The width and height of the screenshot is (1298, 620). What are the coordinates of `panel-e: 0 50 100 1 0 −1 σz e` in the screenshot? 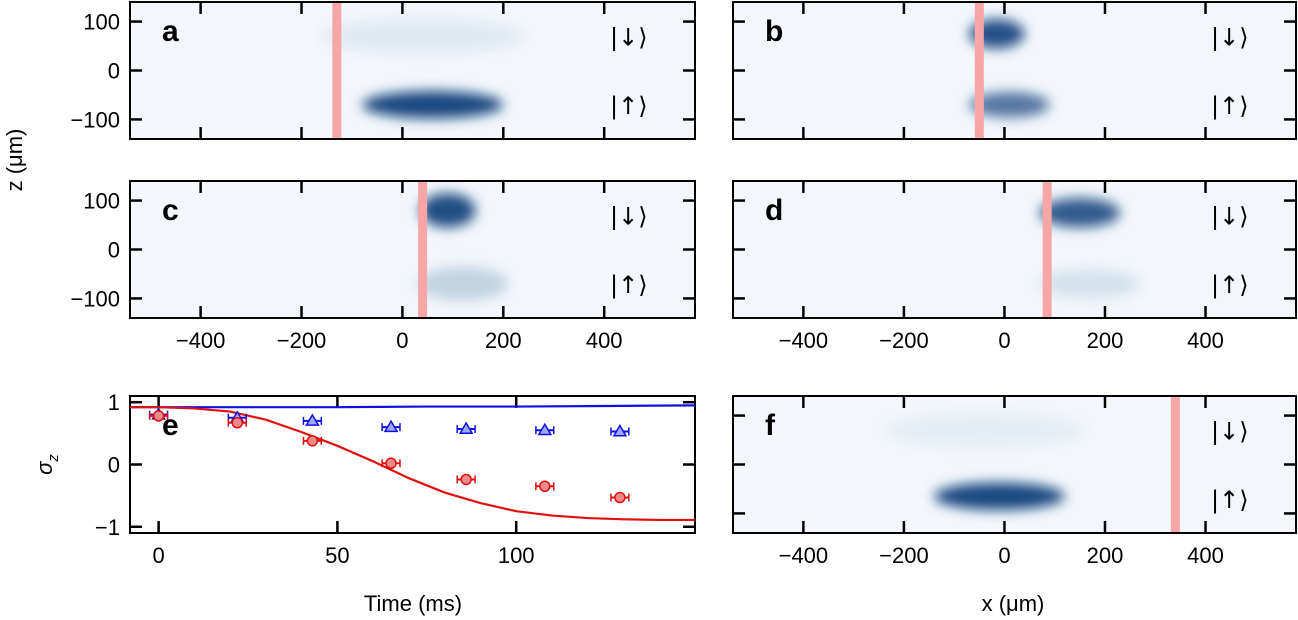 It's located at (364, 479).